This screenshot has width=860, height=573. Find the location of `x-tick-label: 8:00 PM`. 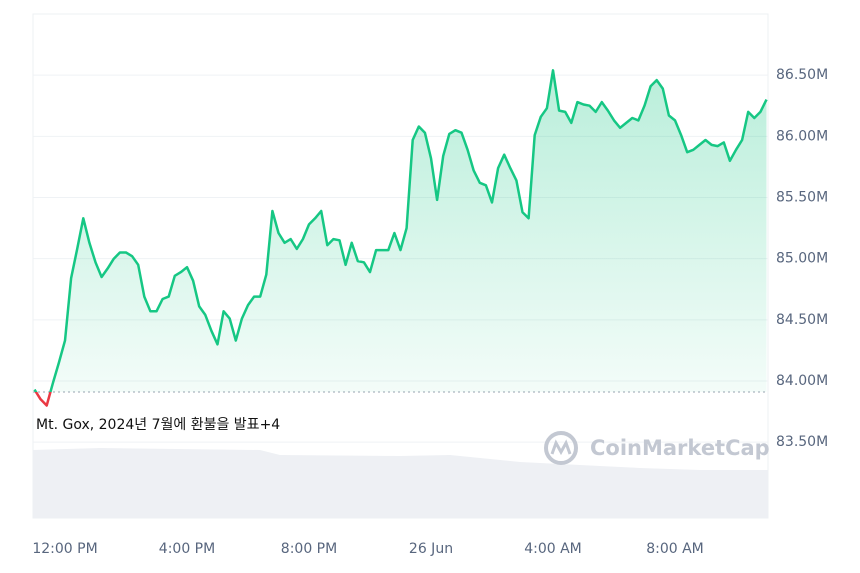

x-tick-label: 8:00 PM is located at coordinates (309, 549).